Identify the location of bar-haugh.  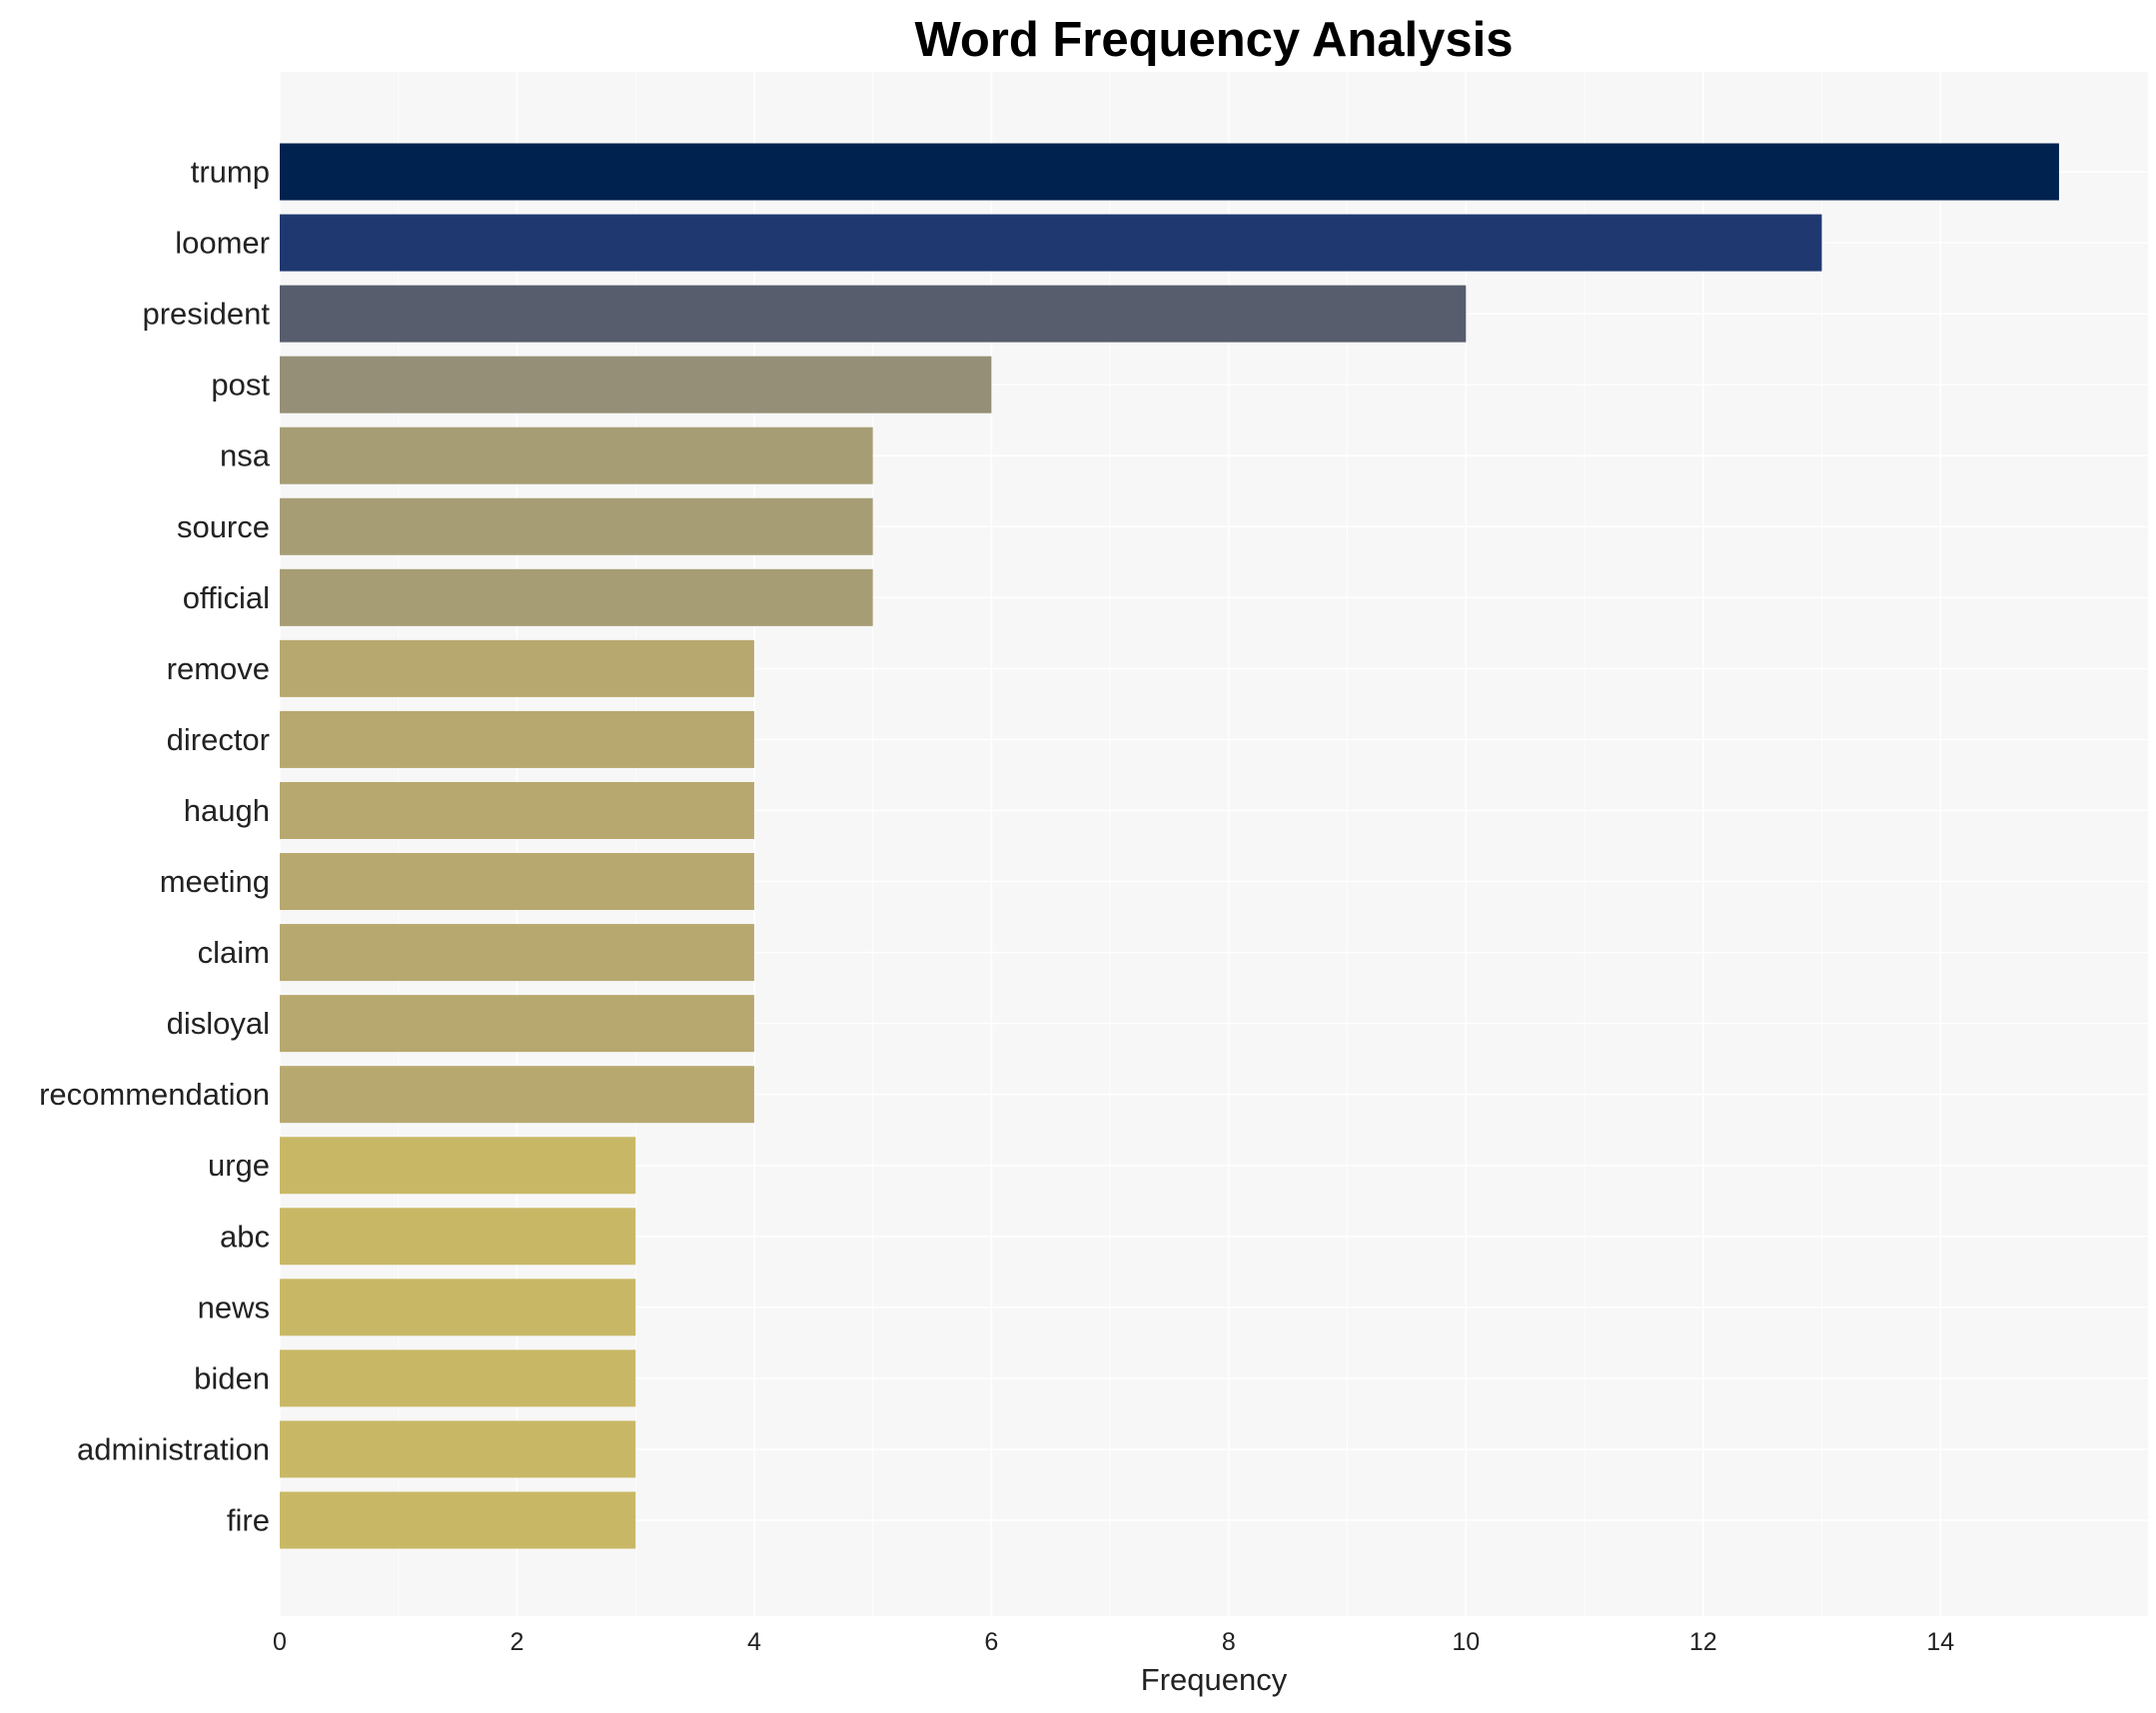
(517, 810).